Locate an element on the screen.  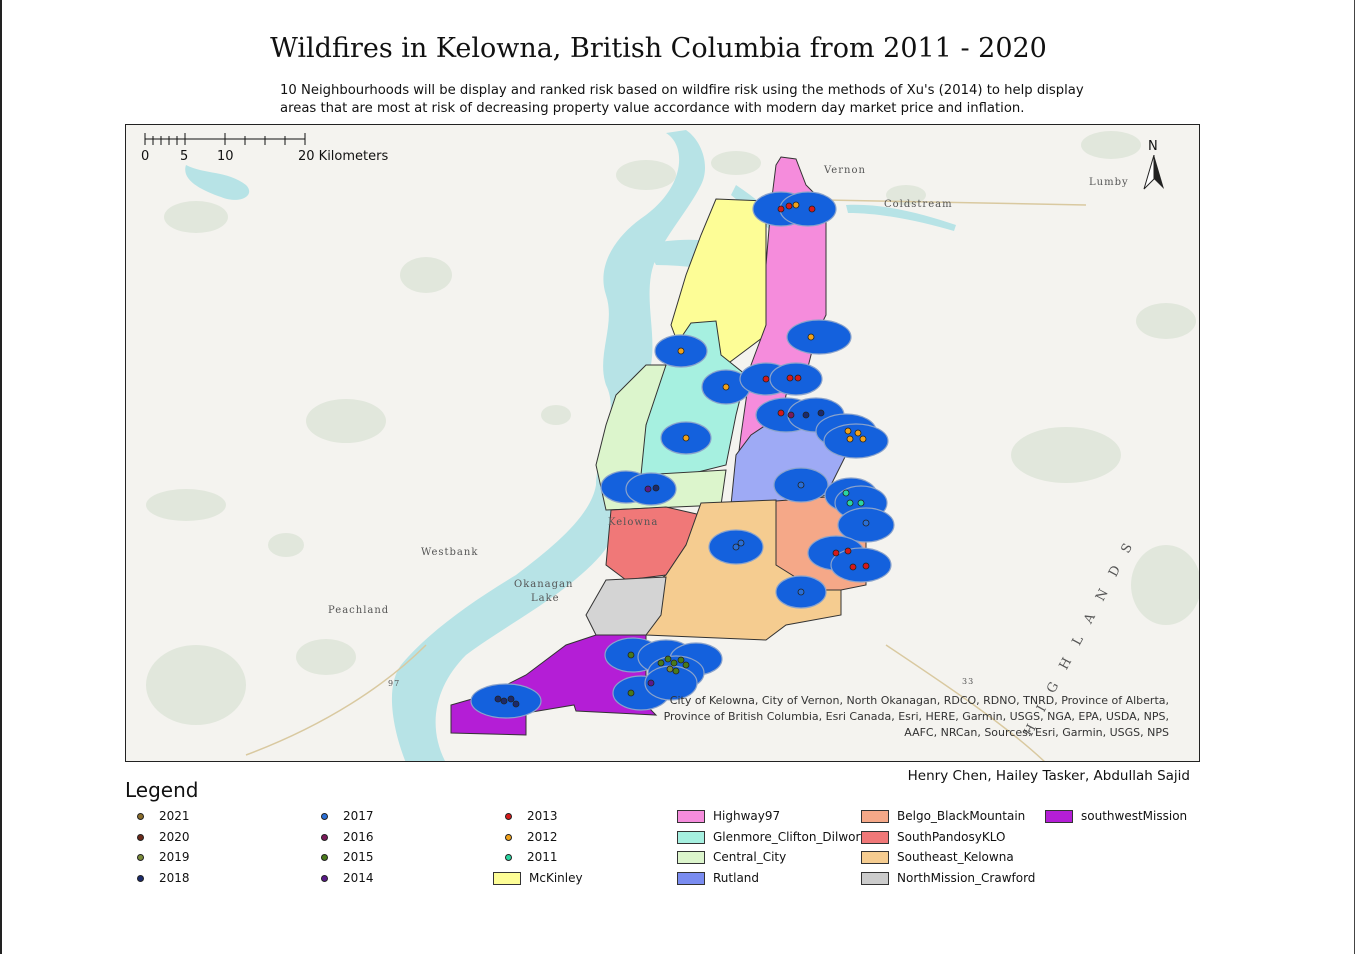
legend-label: 2019 is located at coordinates (174, 857).